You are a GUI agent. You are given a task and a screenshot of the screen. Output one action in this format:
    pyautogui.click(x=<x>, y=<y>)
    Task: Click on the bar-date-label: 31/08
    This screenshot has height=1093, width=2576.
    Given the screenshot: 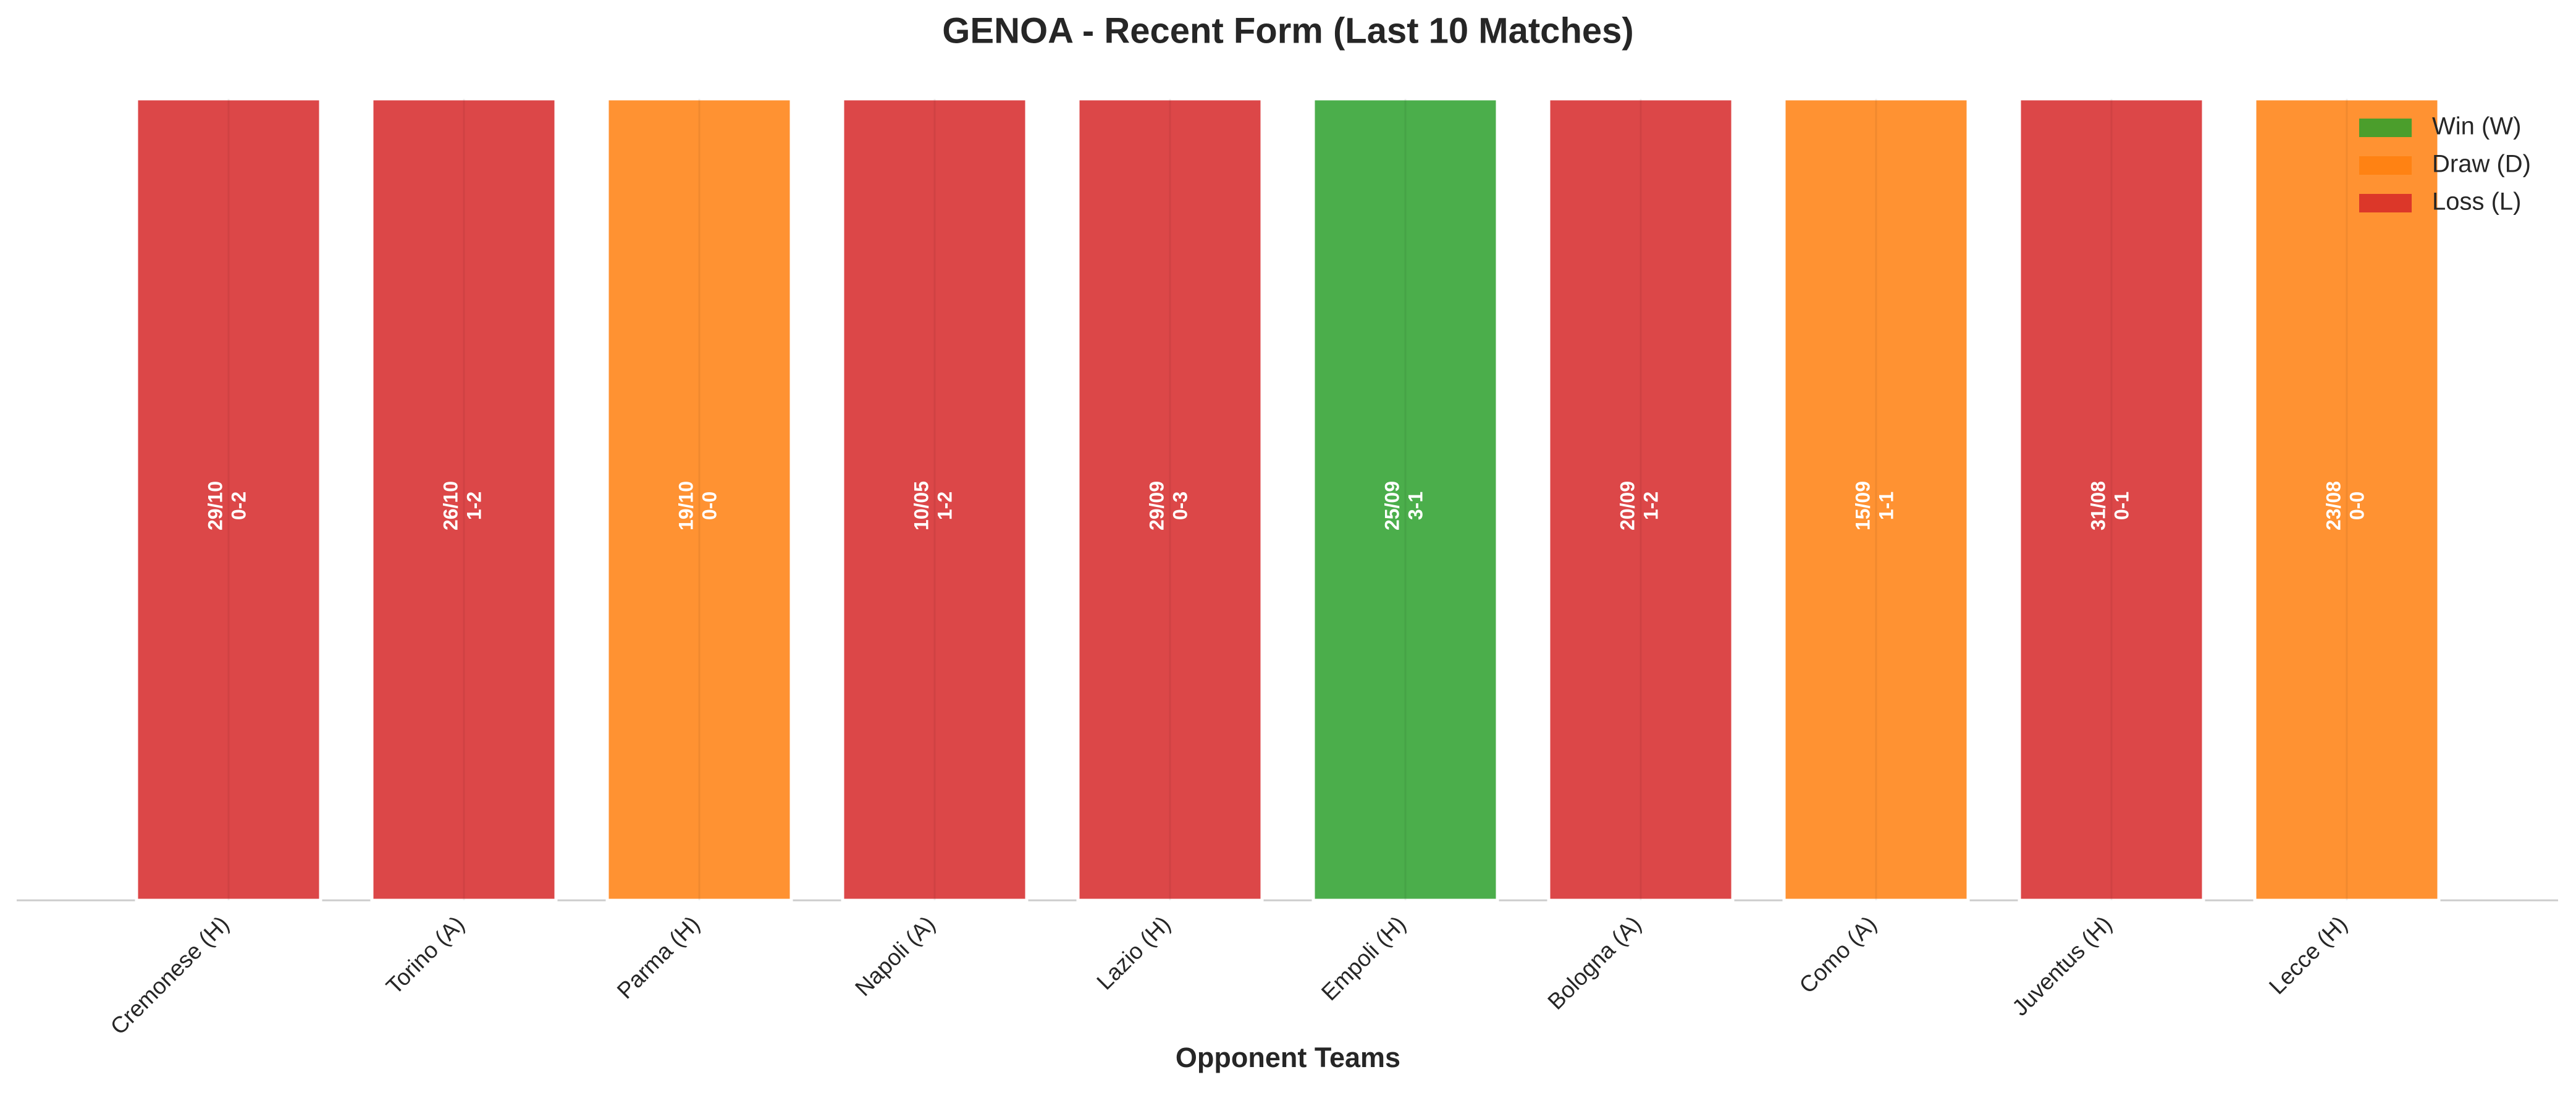 What is the action you would take?
    pyautogui.click(x=2098, y=505)
    